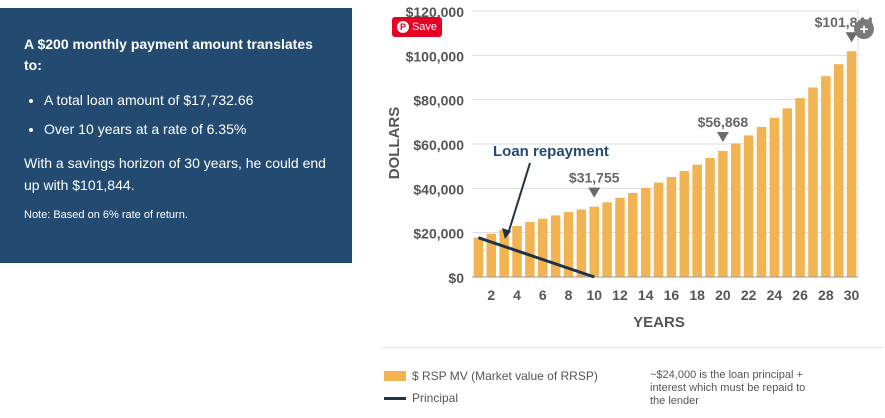 This screenshot has width=885, height=418. What do you see at coordinates (620, 295) in the screenshot?
I see `x-tick-label: 12` at bounding box center [620, 295].